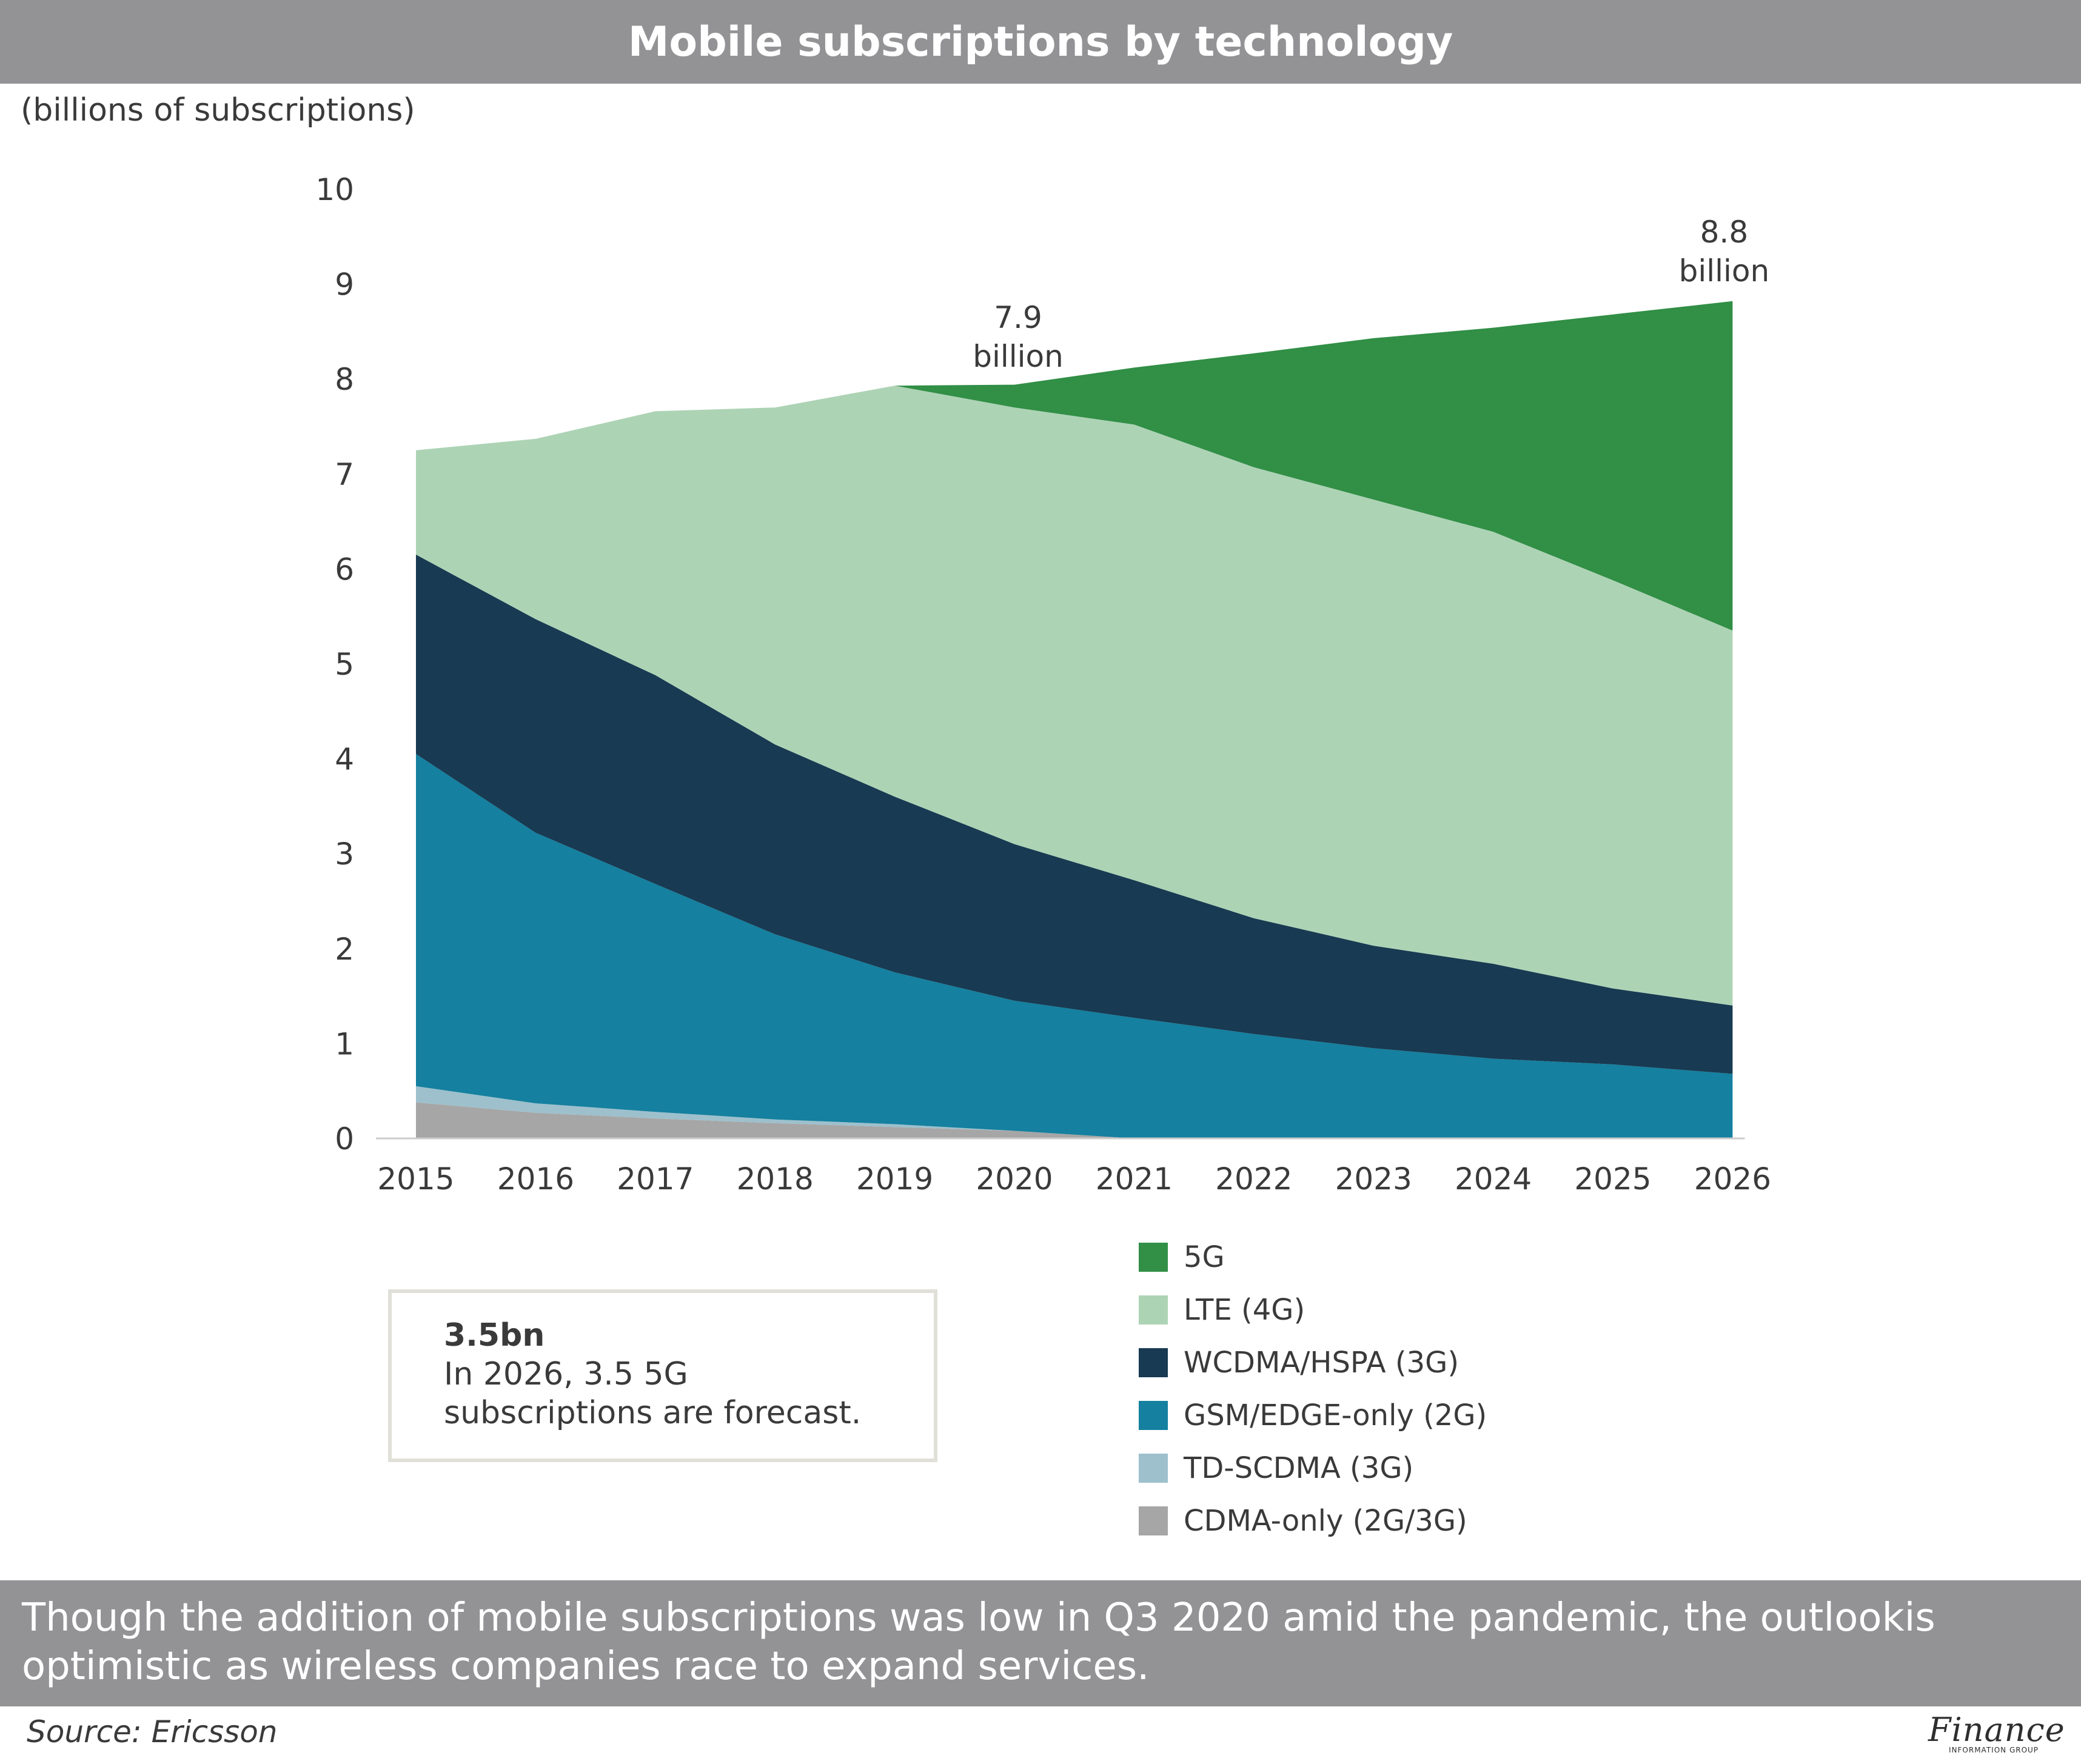  What do you see at coordinates (1313, 1257) in the screenshot?
I see `legend-item-5g: 5G` at bounding box center [1313, 1257].